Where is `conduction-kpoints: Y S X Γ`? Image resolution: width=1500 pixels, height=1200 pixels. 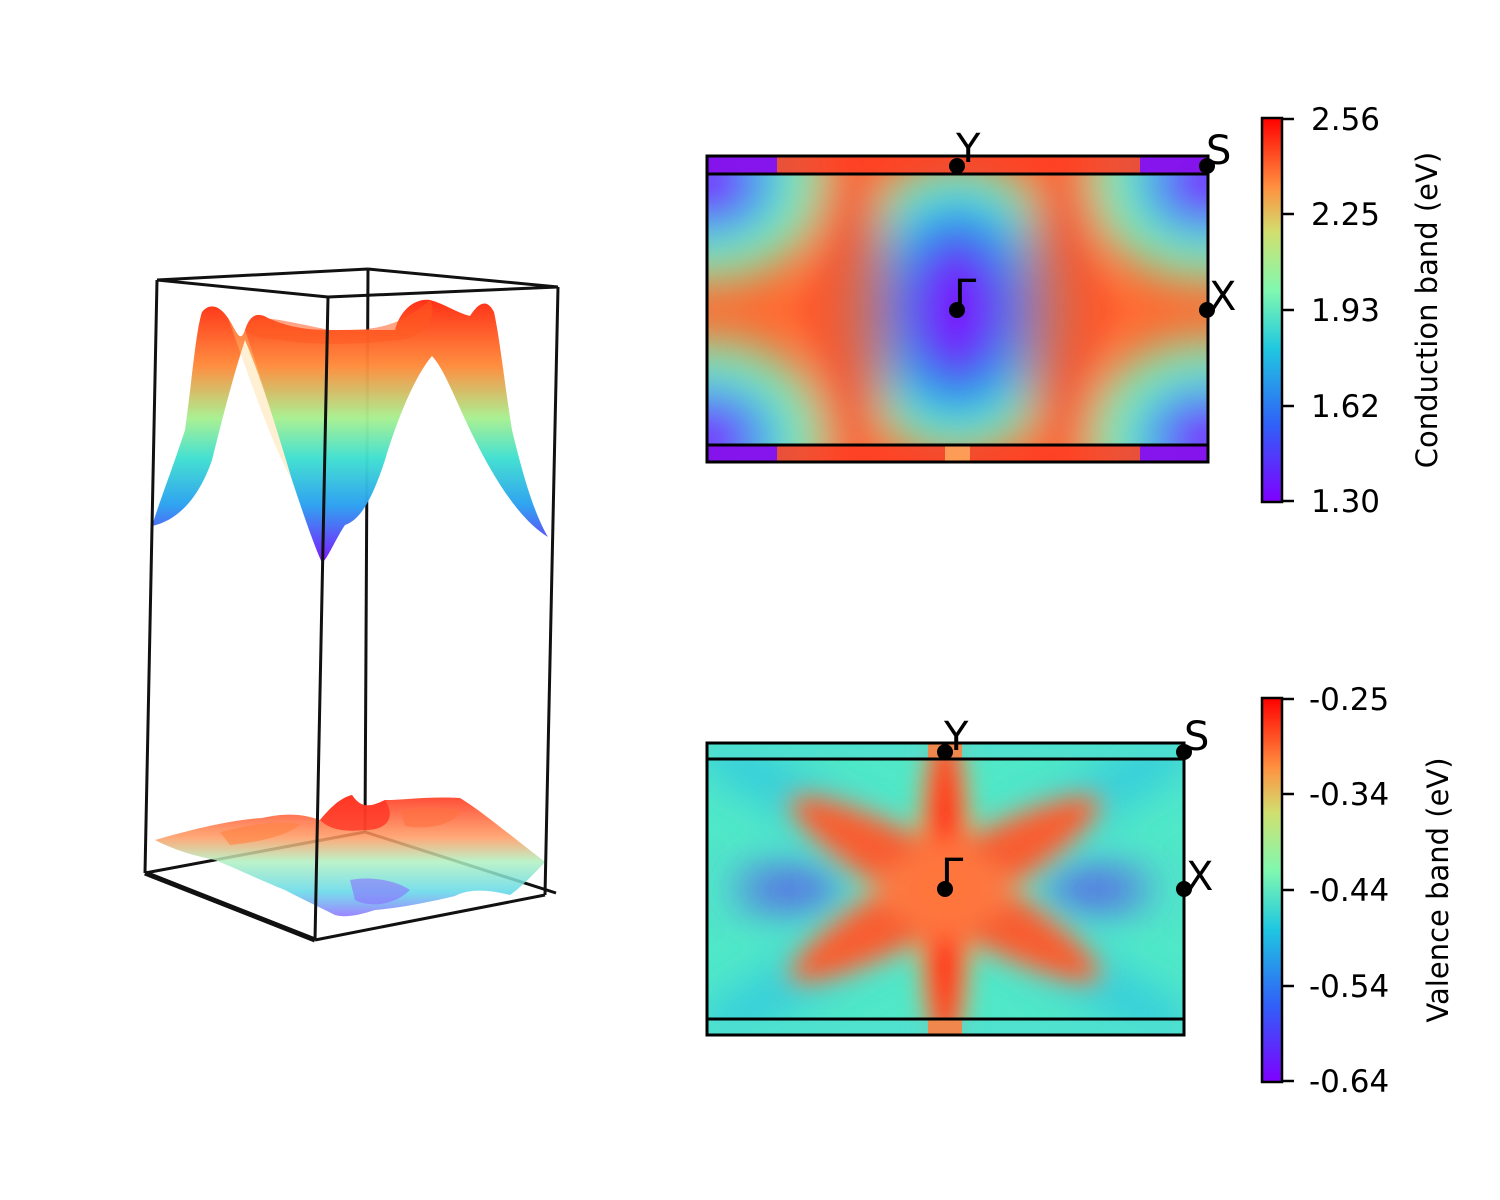
conduction-kpoints: Y S X Γ is located at coordinates (1092, 223).